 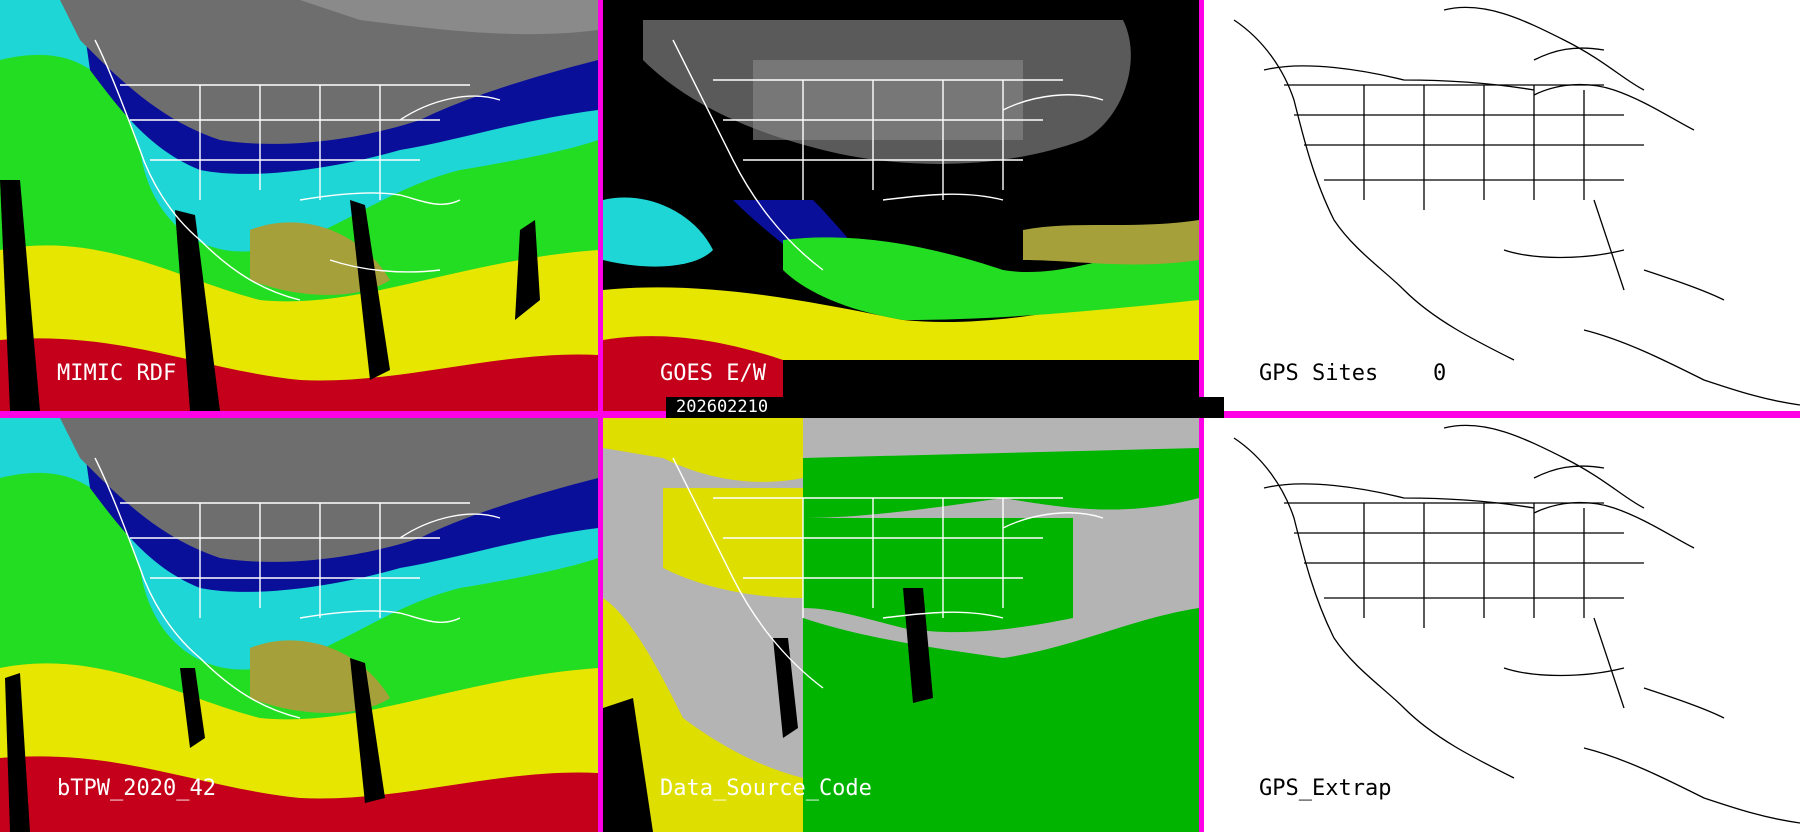 What do you see at coordinates (117, 373) in the screenshot?
I see `panel-label: MIMIC RDF` at bounding box center [117, 373].